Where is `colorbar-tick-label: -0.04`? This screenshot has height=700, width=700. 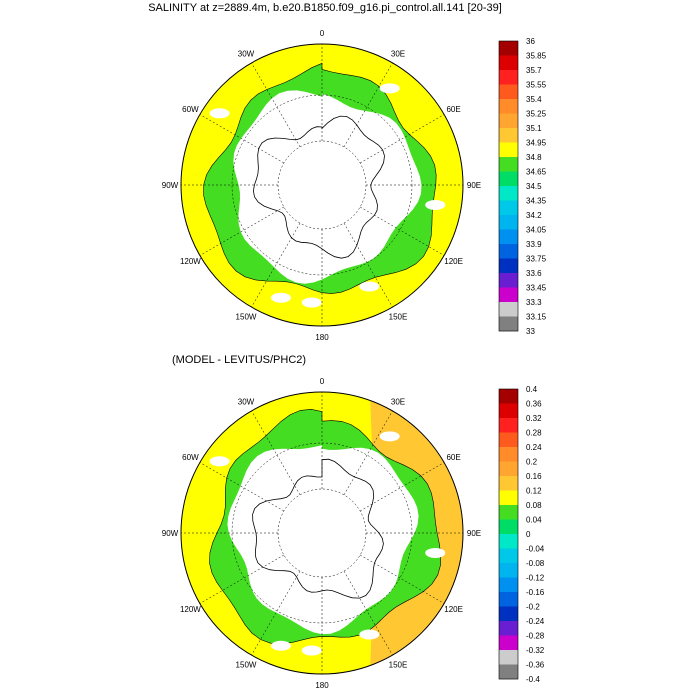 colorbar-tick-label: -0.04 is located at coordinates (535, 549).